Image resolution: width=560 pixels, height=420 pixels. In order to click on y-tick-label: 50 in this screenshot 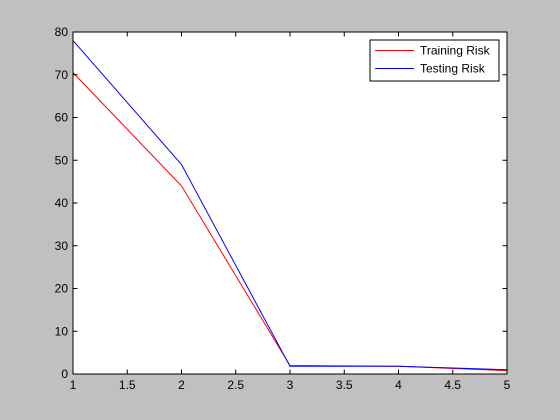, I will do `click(62, 160)`.